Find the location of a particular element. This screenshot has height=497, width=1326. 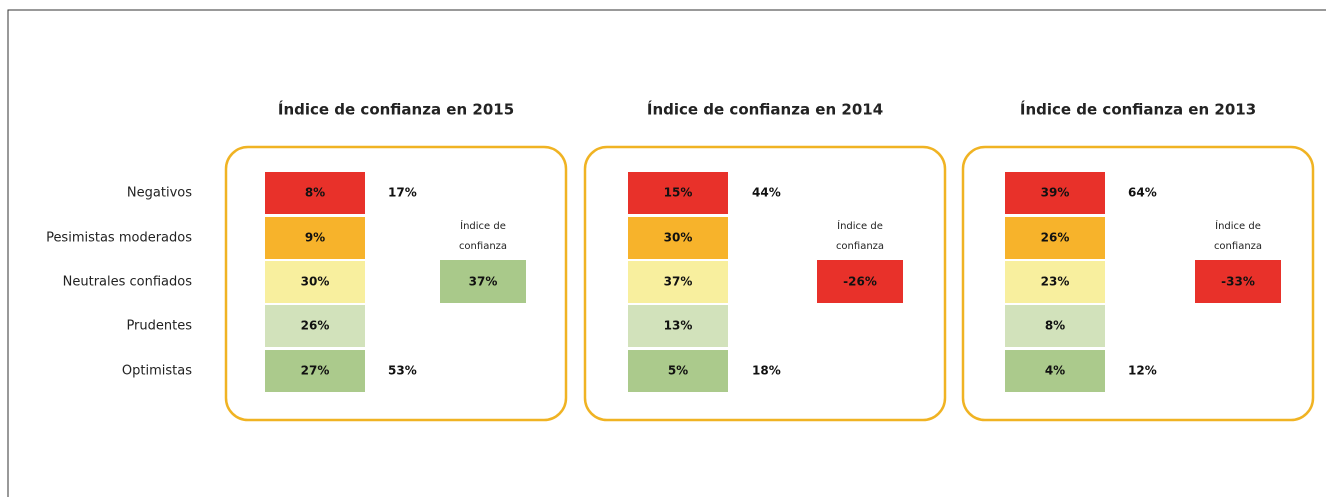

cell-value: 13% is located at coordinates (678, 326).